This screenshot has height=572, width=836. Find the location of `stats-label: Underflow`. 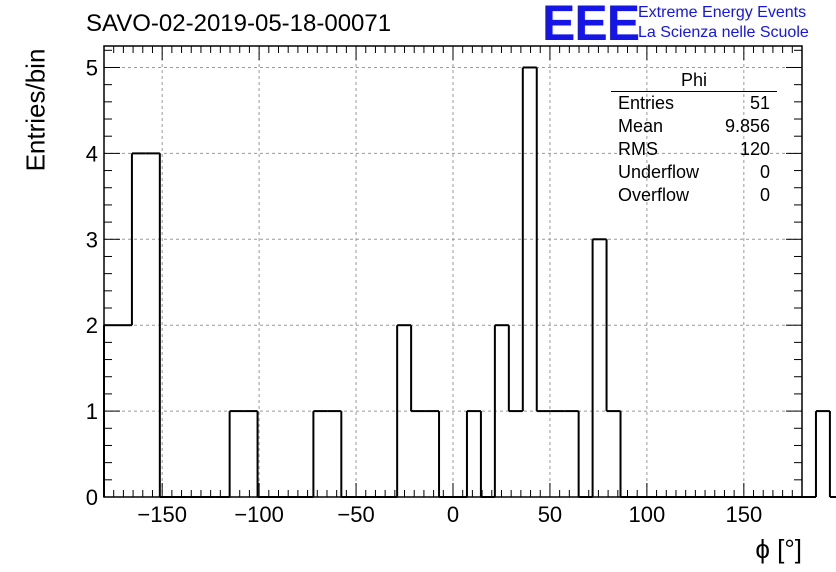

stats-label: Underflow is located at coordinates (659, 172).